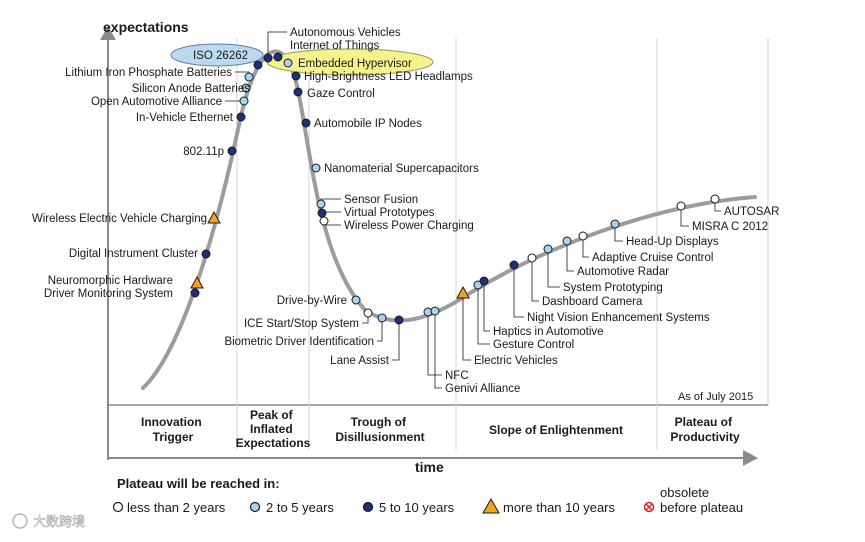 The width and height of the screenshot is (865, 542). What do you see at coordinates (110, 281) in the screenshot?
I see `label-neuromorphic-hardware: Neuromorphic Hardware` at bounding box center [110, 281].